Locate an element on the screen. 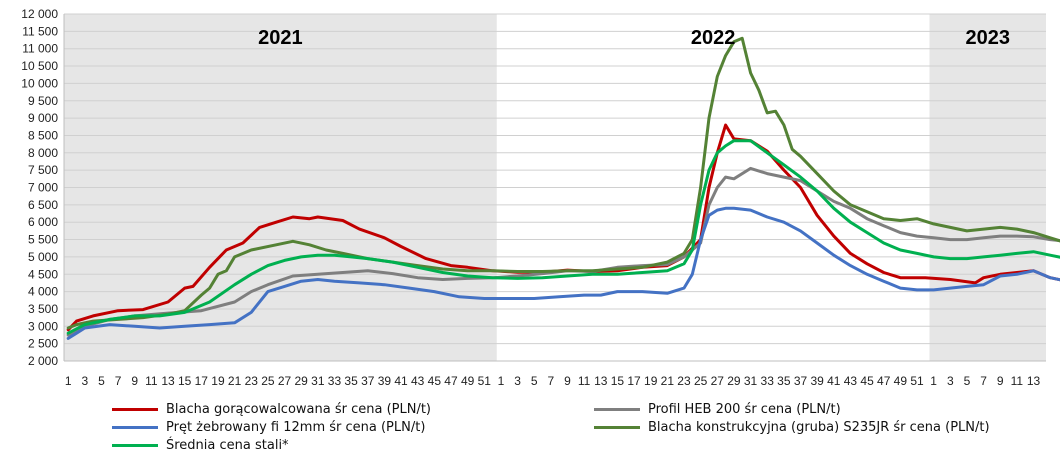 The height and width of the screenshot is (456, 1060). y-tick-label: 9 000 is located at coordinates (43, 118).